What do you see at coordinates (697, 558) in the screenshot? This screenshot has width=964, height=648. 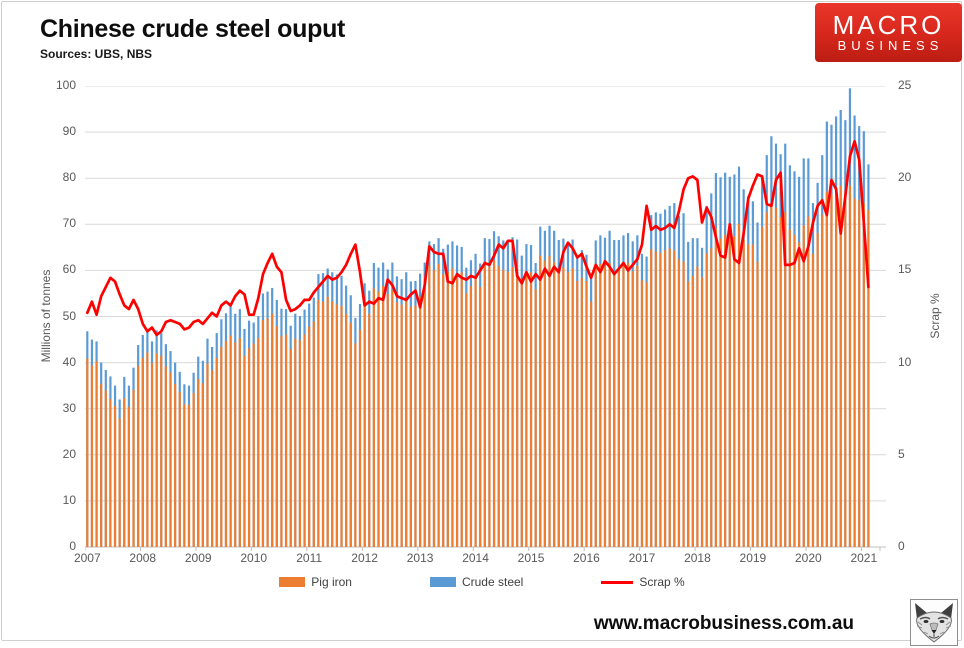 I see `x-year-label: 2018` at bounding box center [697, 558].